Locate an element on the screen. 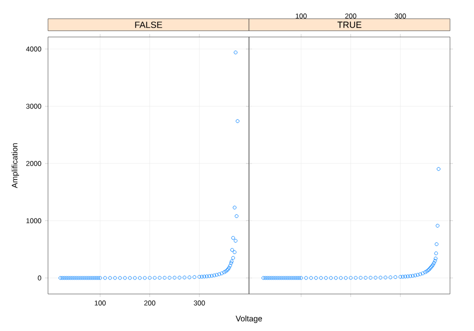 Image resolution: width=474 pixels, height=331 pixels. chart-title: FALSE is located at coordinates (148, 25).